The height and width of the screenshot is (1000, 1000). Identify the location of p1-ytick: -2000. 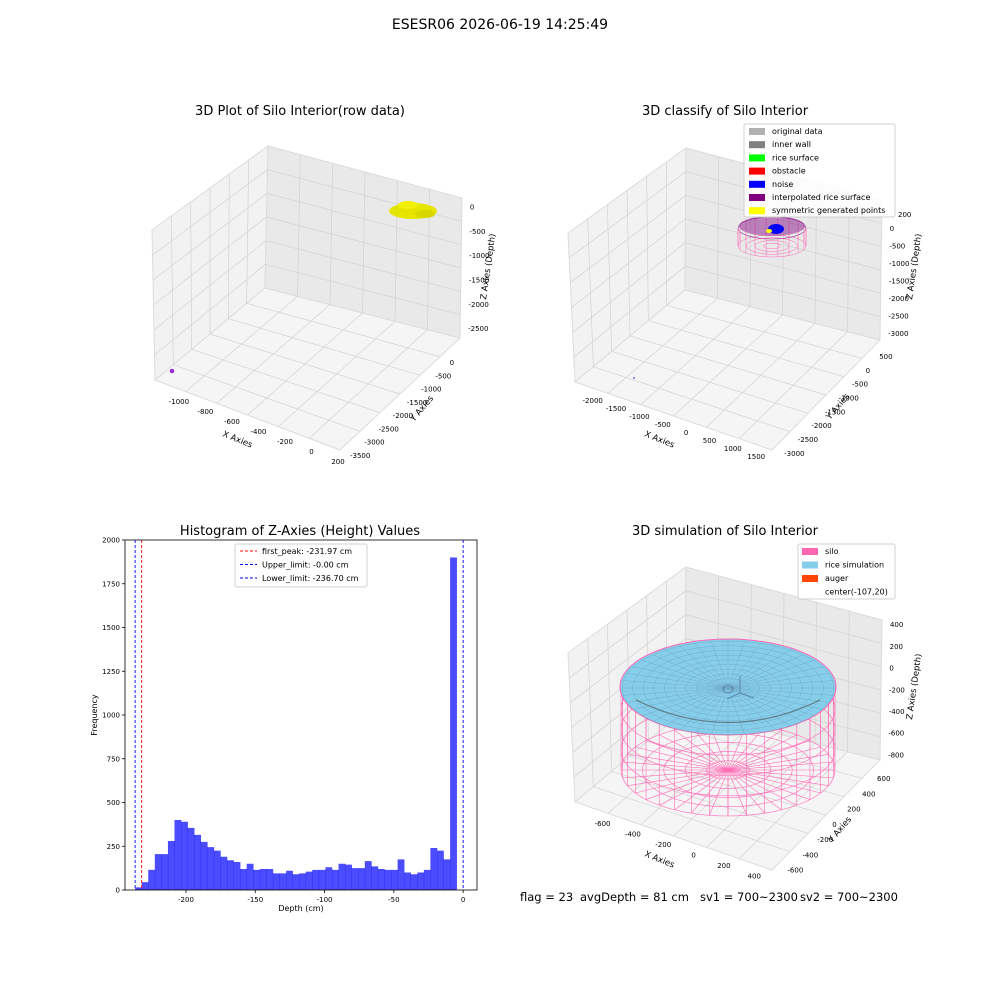
(403, 416).